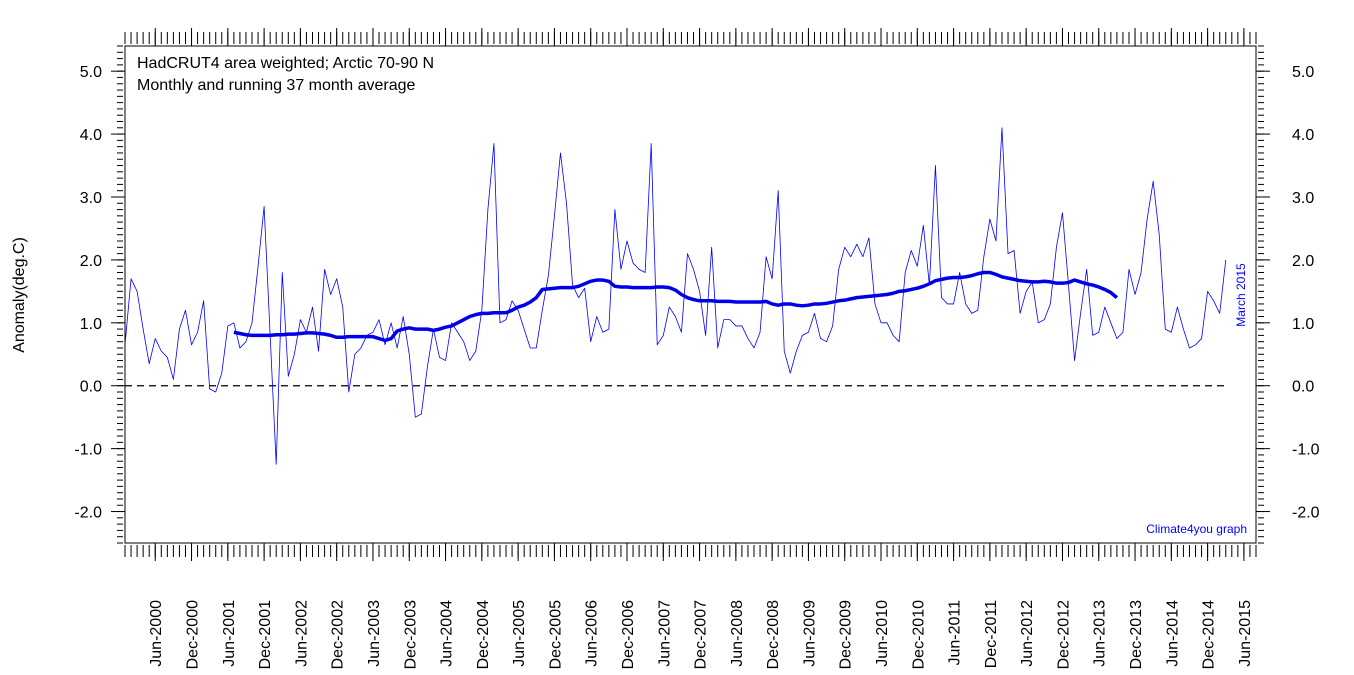  I want to click on x-tick-label: Dec-2013, so click(1136, 634).